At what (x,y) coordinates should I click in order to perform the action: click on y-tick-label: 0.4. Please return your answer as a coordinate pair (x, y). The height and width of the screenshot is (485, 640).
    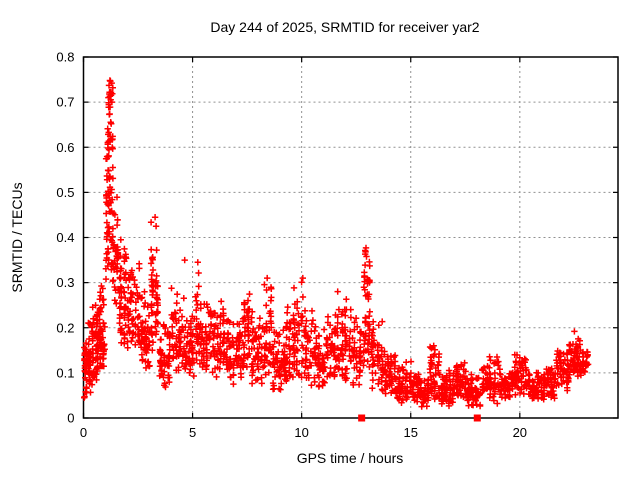
    Looking at the image, I should click on (65, 237).